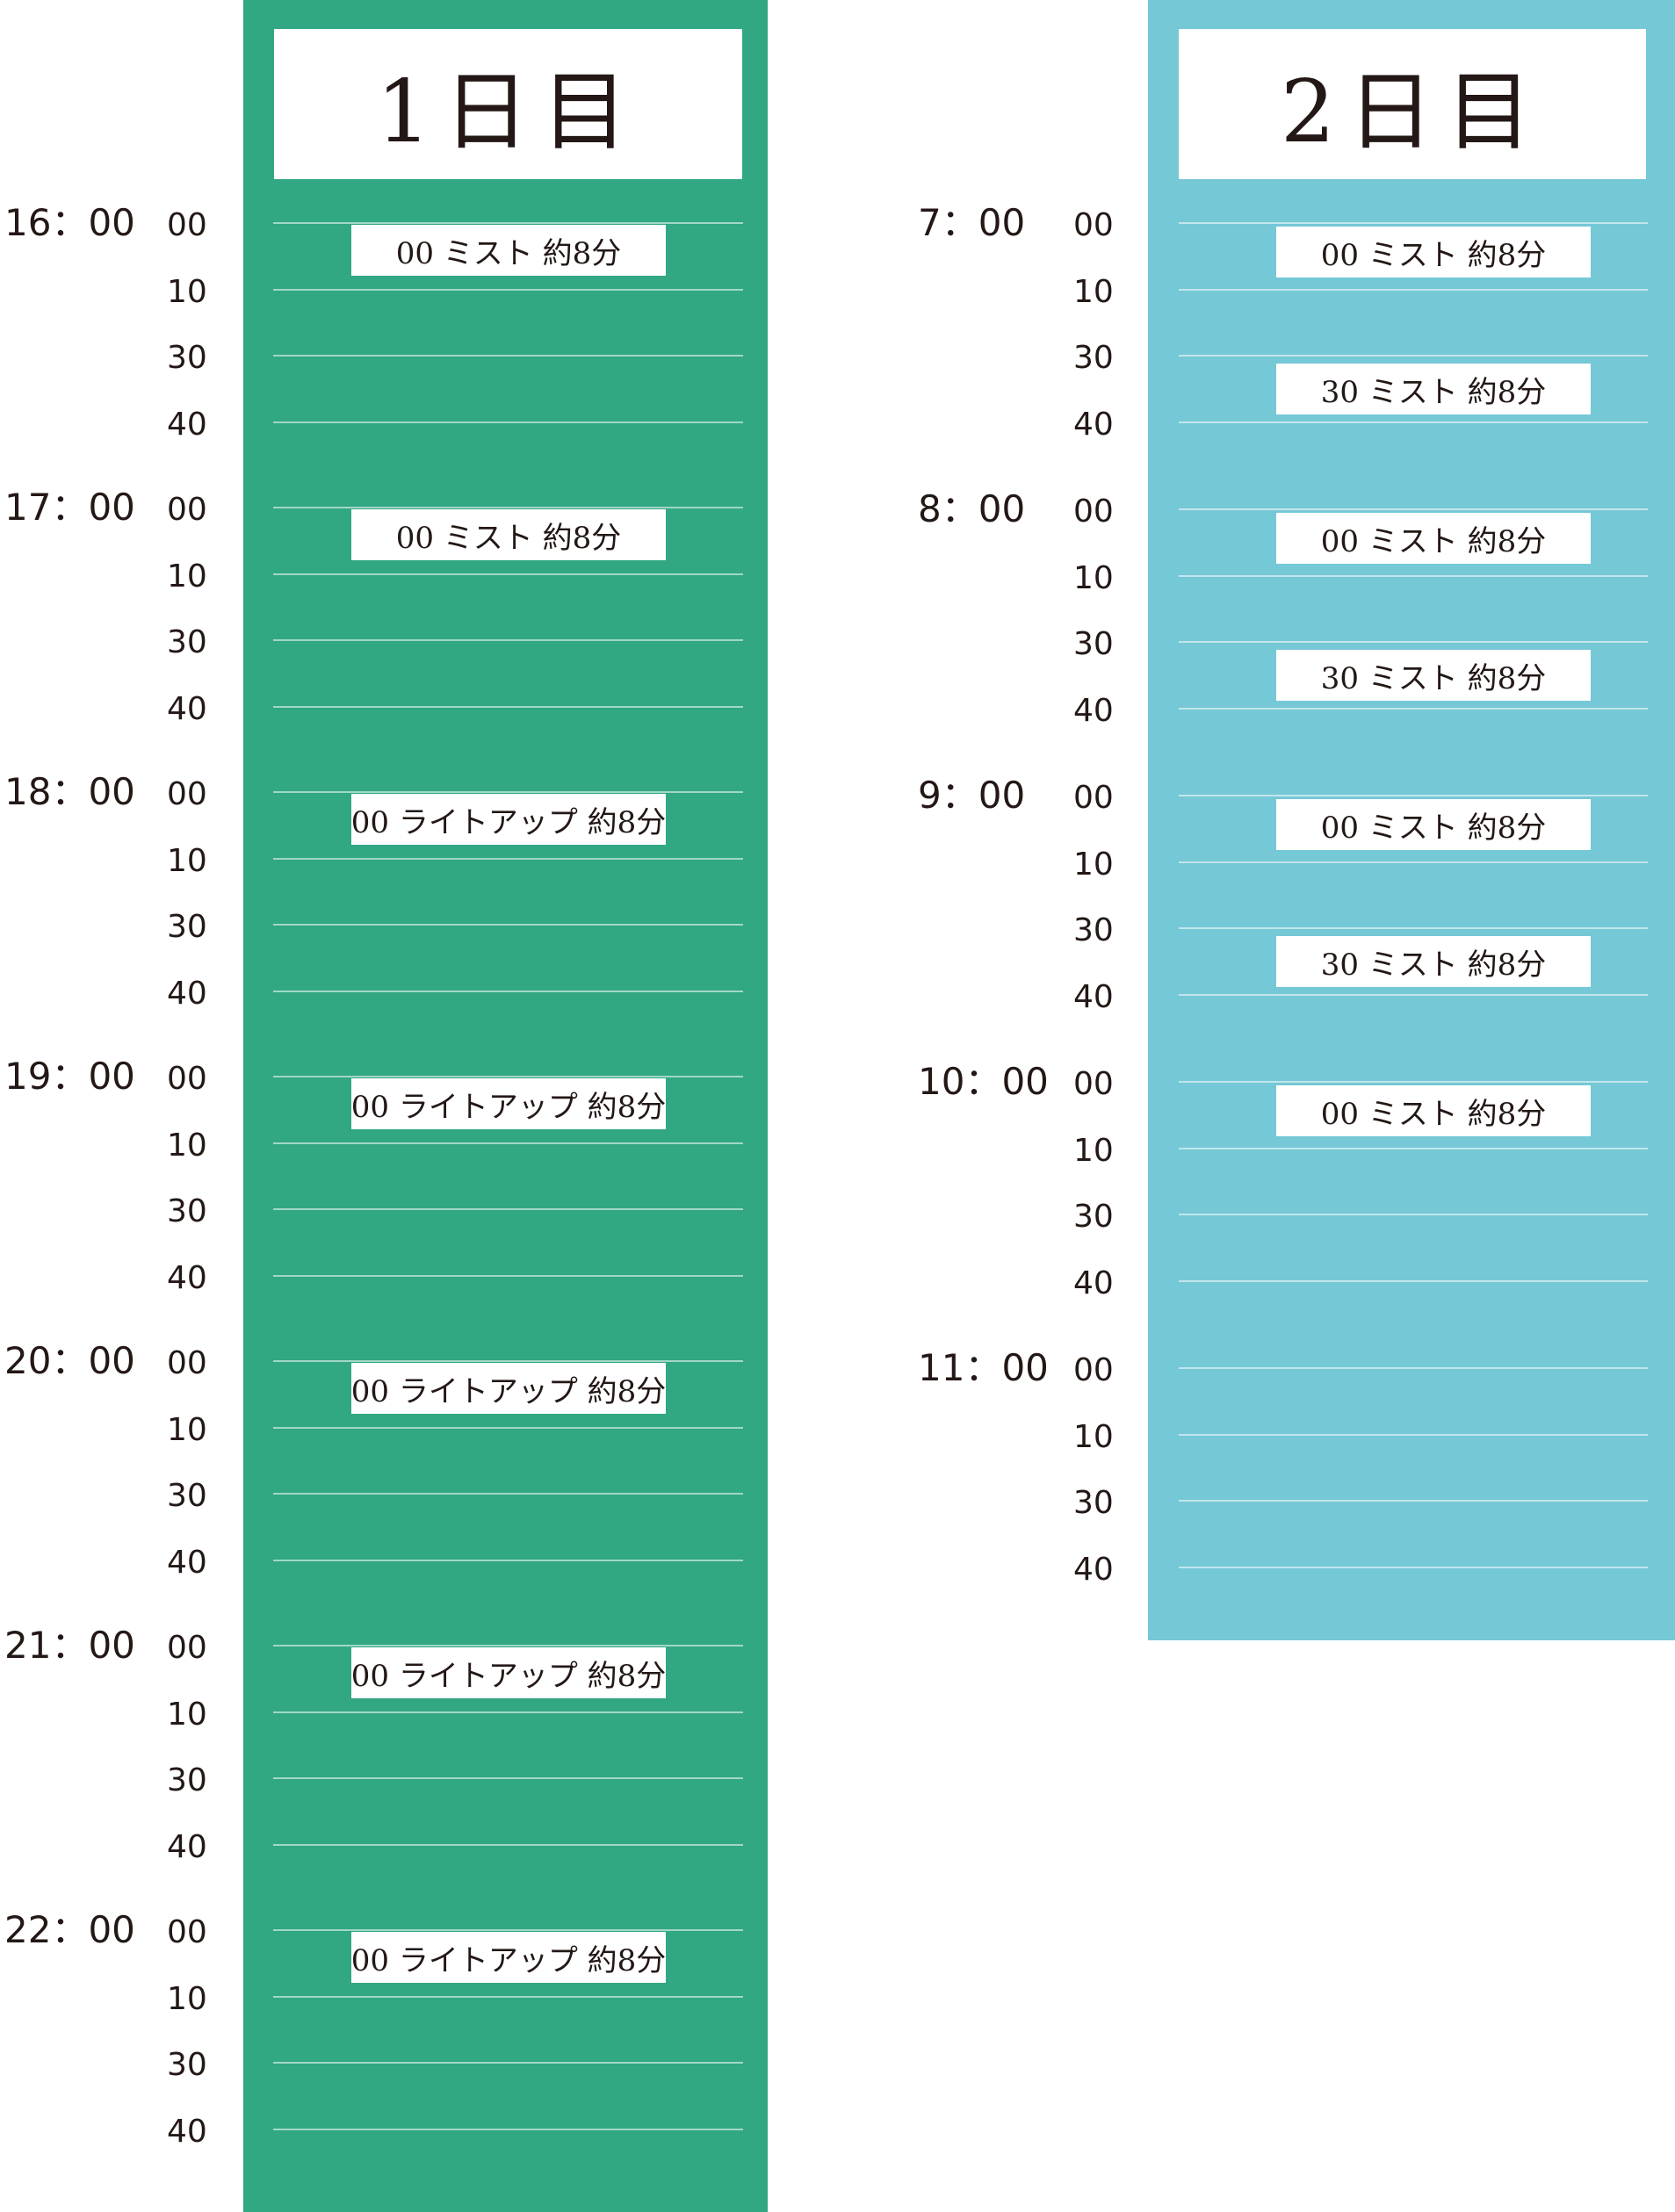  What do you see at coordinates (69, 1930) in the screenshot?
I see `day1-hour-label: 22：00` at bounding box center [69, 1930].